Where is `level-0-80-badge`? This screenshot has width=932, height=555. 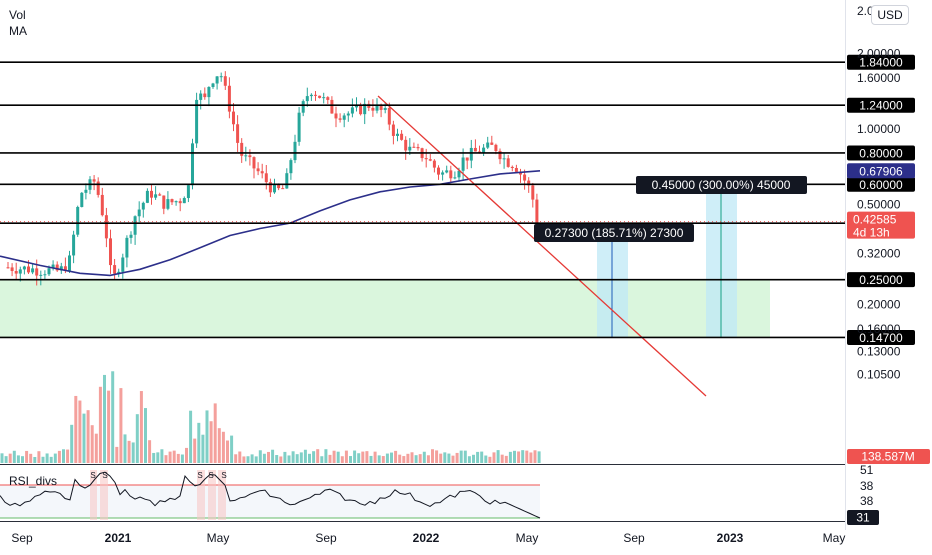
level-0-80-badge is located at coordinates (881, 153).